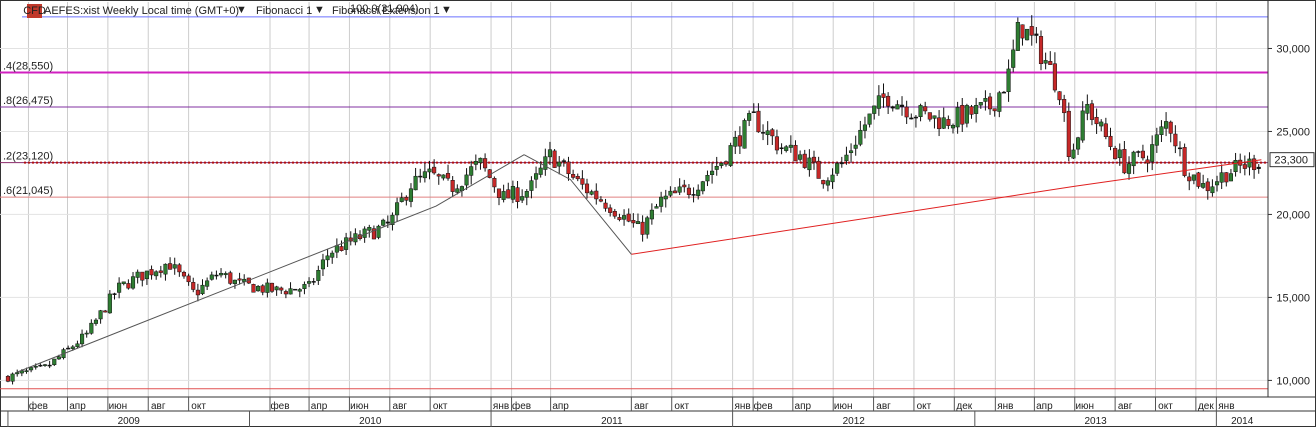  What do you see at coordinates (521, 406) in the screenshot?
I see `month-label: фев` at bounding box center [521, 406].